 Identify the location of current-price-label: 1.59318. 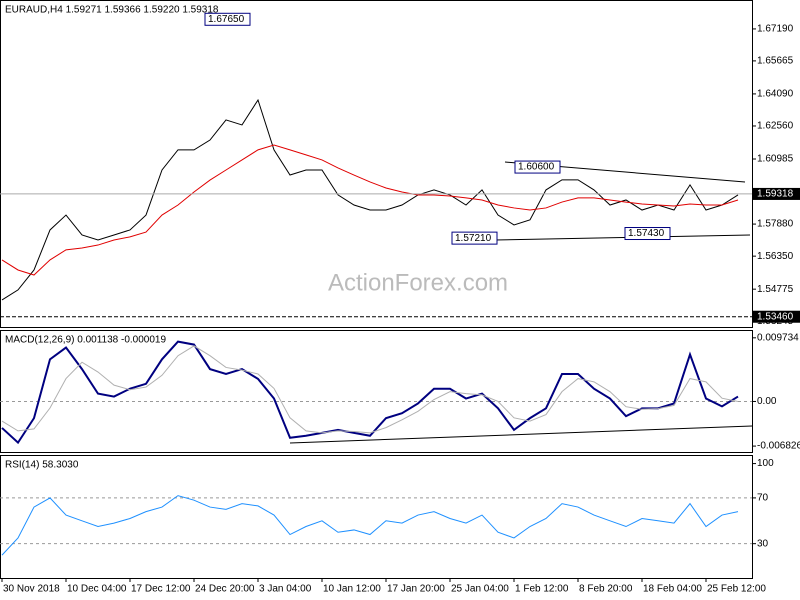
(775, 194).